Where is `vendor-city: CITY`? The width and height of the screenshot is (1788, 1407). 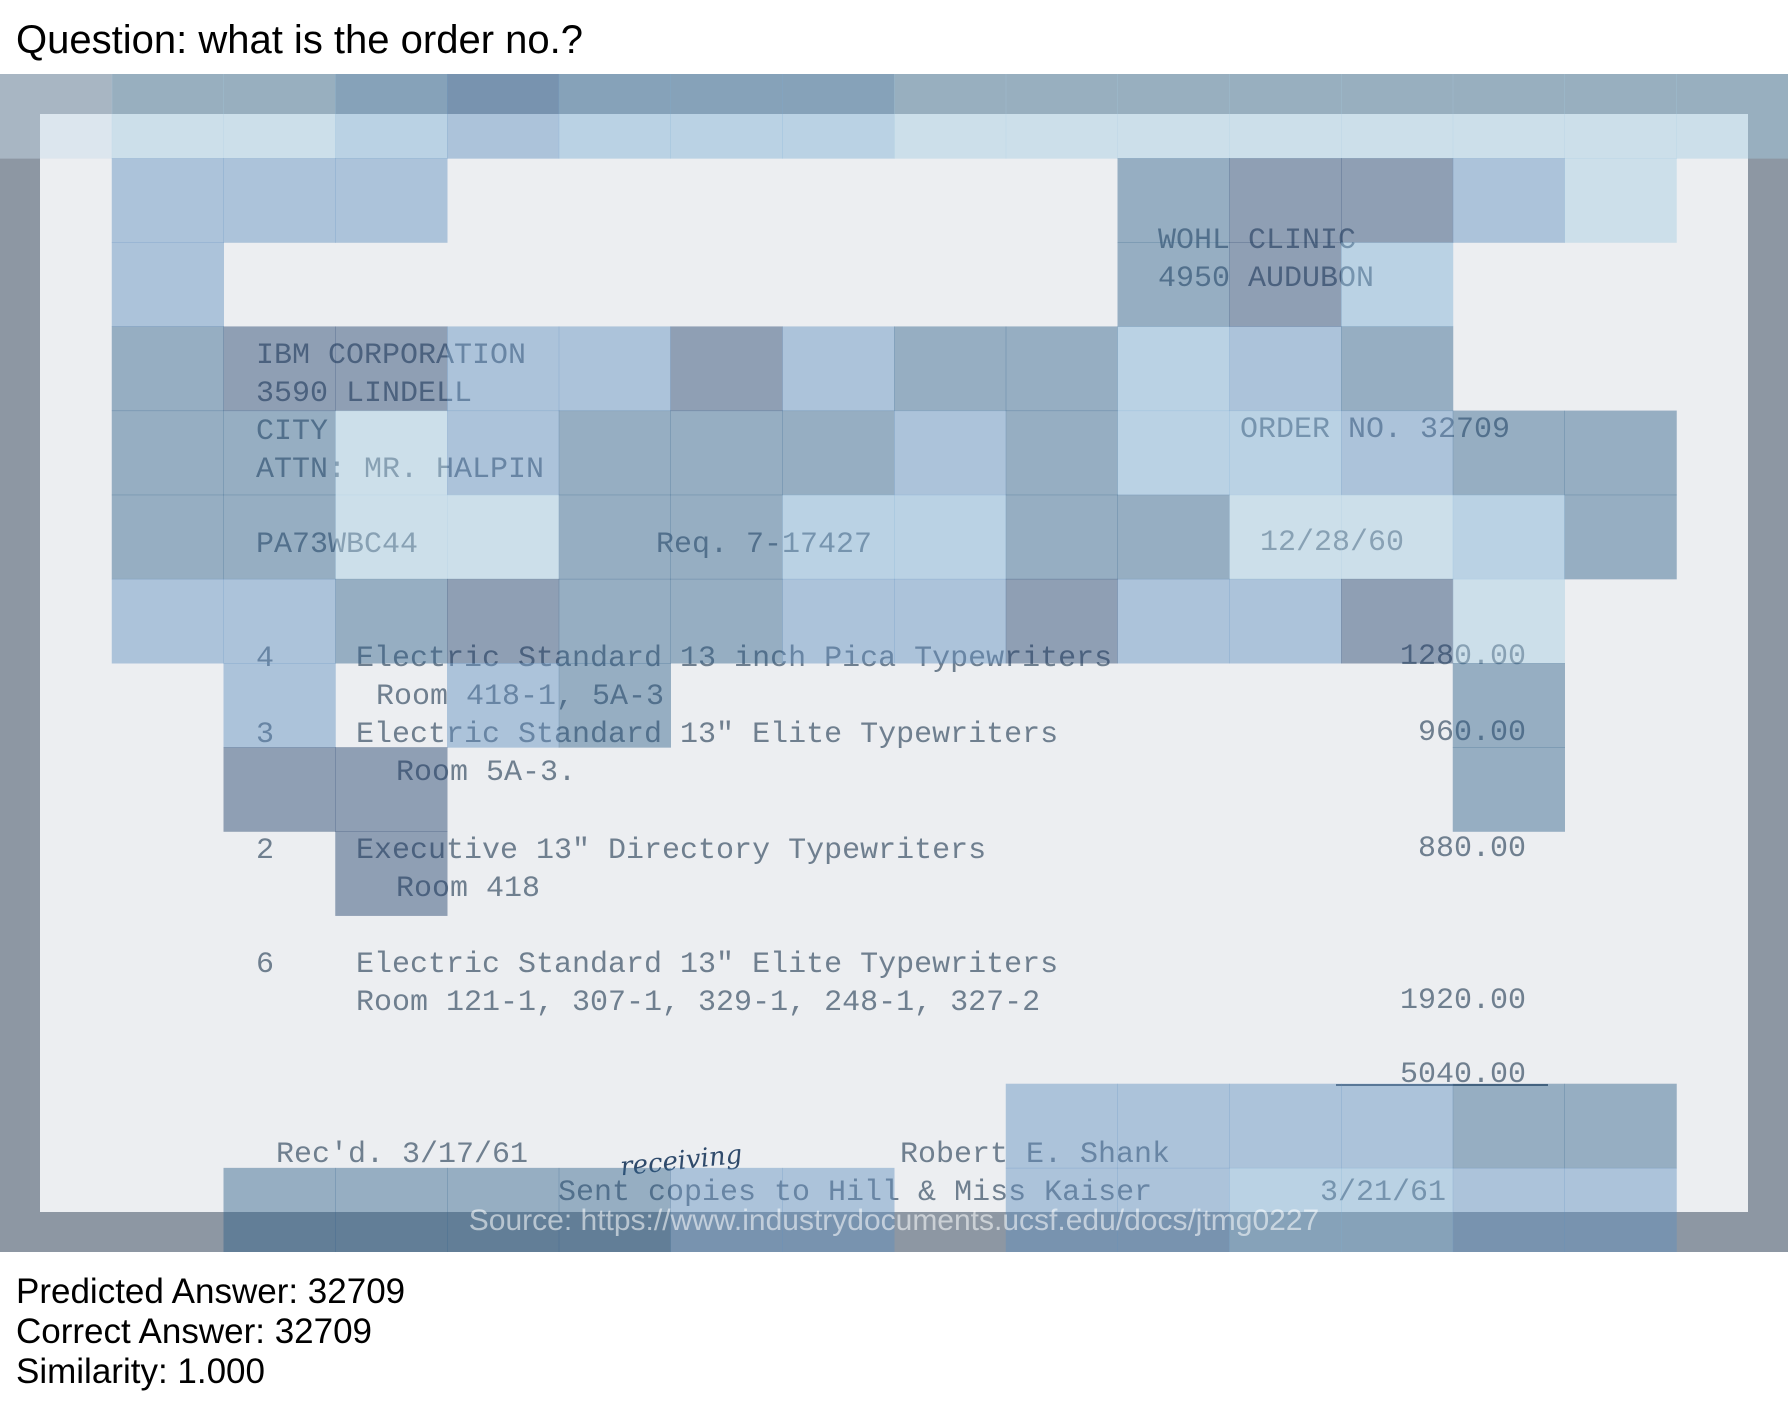 vendor-city: CITY is located at coordinates (292, 432).